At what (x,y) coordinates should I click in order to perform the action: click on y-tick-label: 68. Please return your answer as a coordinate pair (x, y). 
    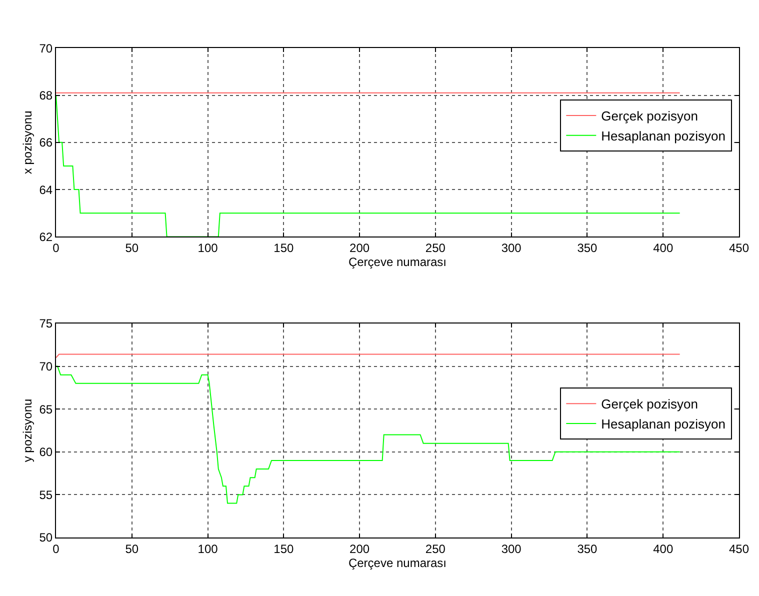
    Looking at the image, I should click on (46, 95).